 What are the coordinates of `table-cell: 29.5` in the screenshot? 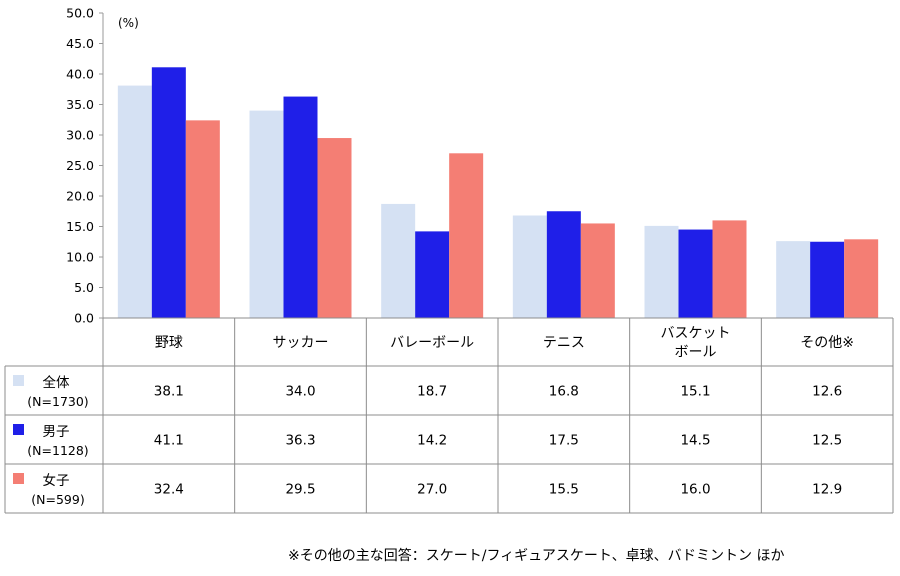 It's located at (300, 490).